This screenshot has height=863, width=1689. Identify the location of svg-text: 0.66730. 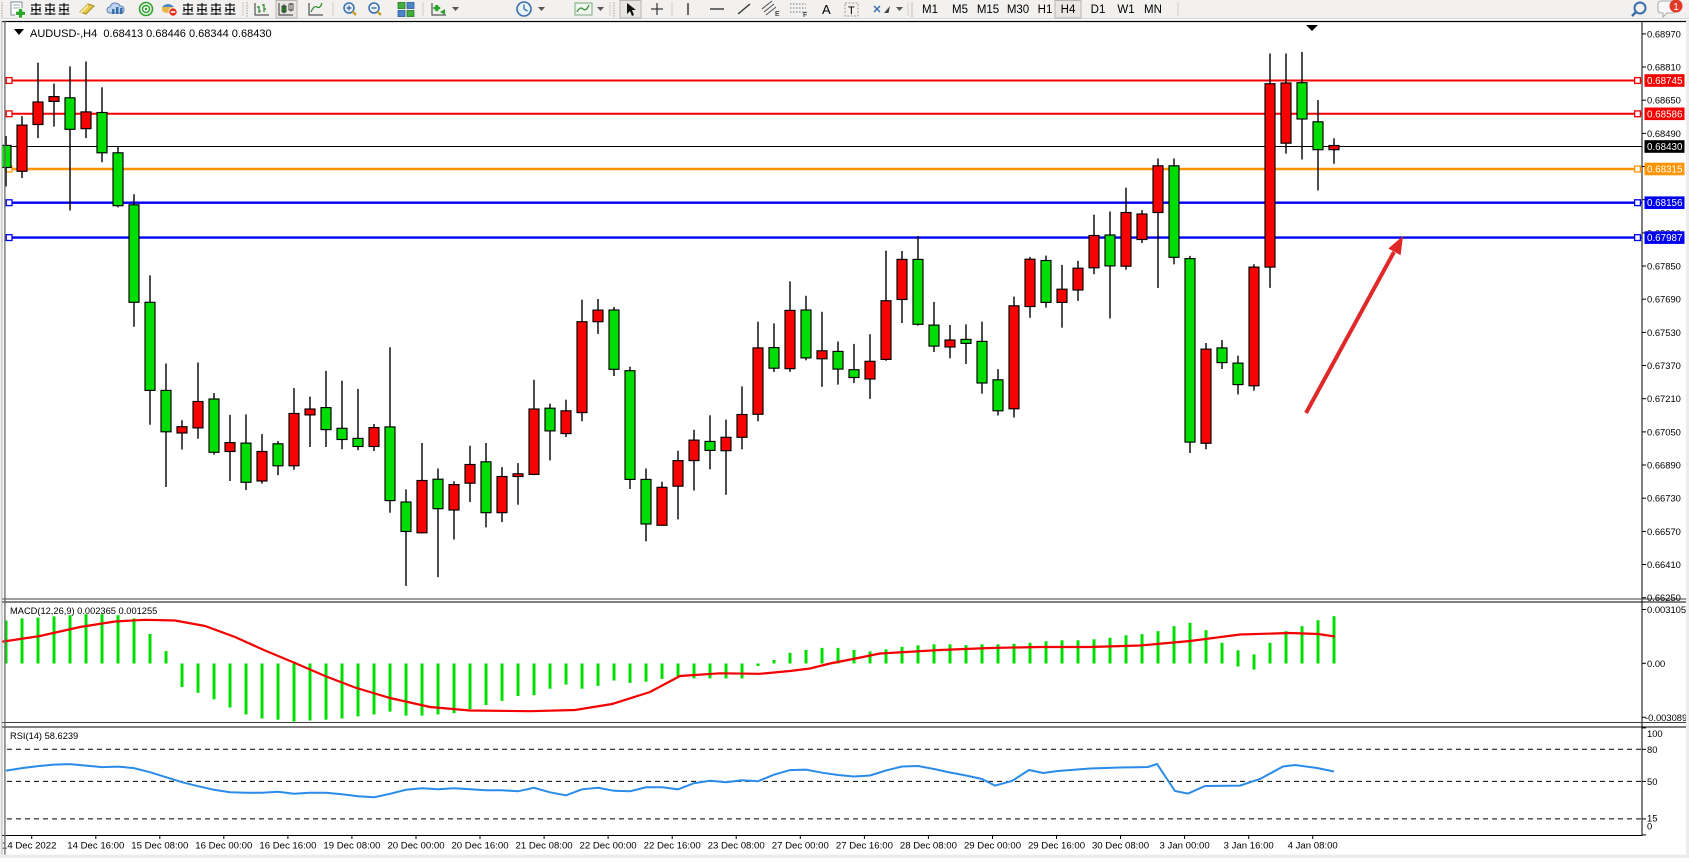
(1664, 498).